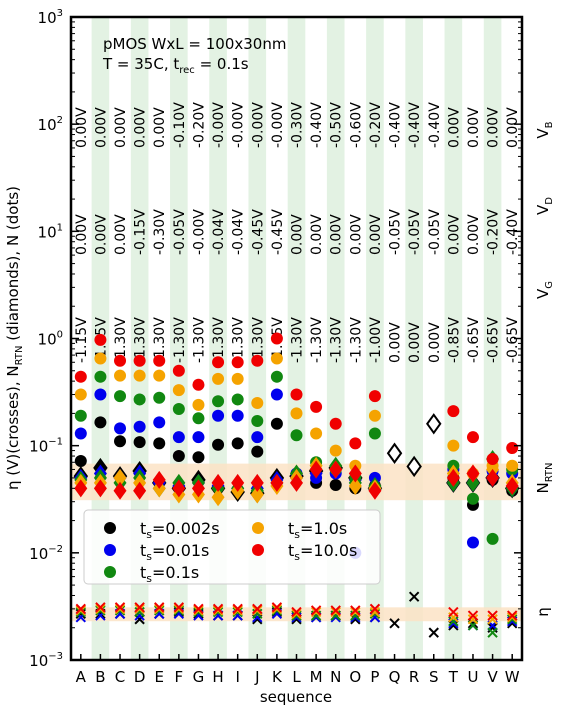 This screenshot has width=570, height=712. Describe the element at coordinates (374, 433) in the screenshot. I see `n-dot-P` at that location.